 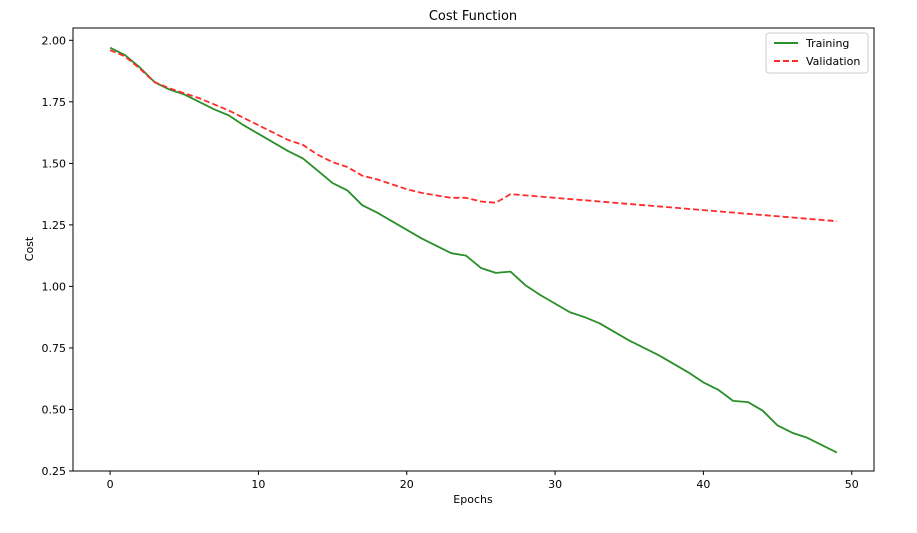 I want to click on y-tick-label: 0.50, so click(x=54, y=409).